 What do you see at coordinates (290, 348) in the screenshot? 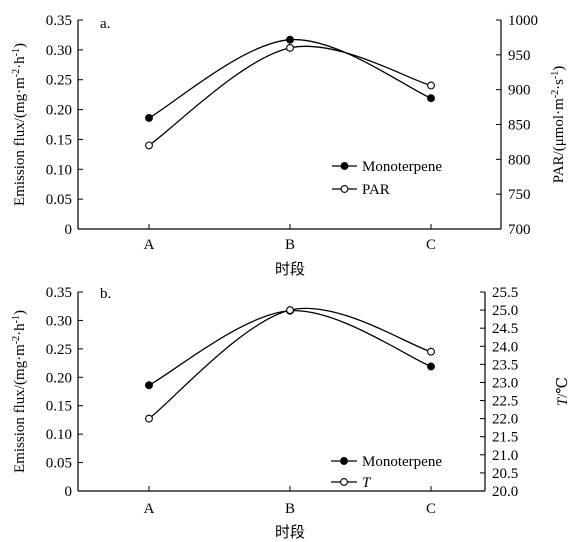
I see `series-line-monoterpene` at bounding box center [290, 348].